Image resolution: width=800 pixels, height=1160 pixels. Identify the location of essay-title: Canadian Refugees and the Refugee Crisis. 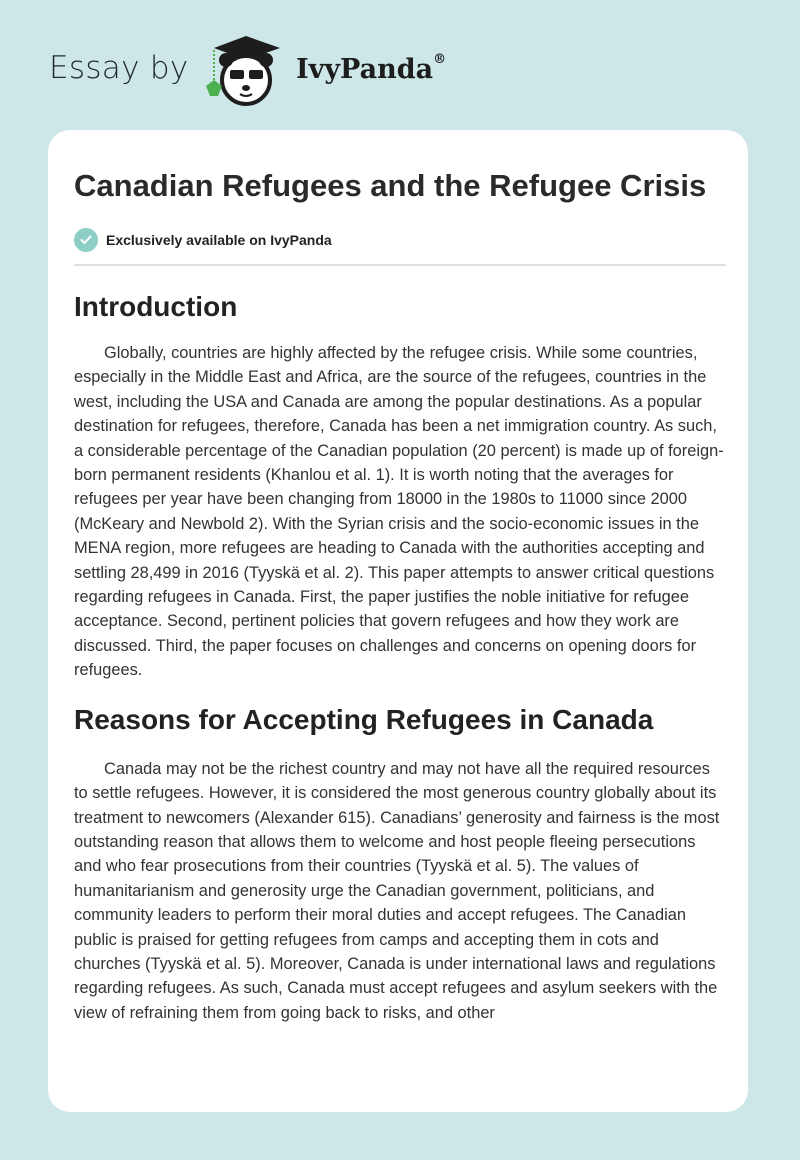
(390, 185).